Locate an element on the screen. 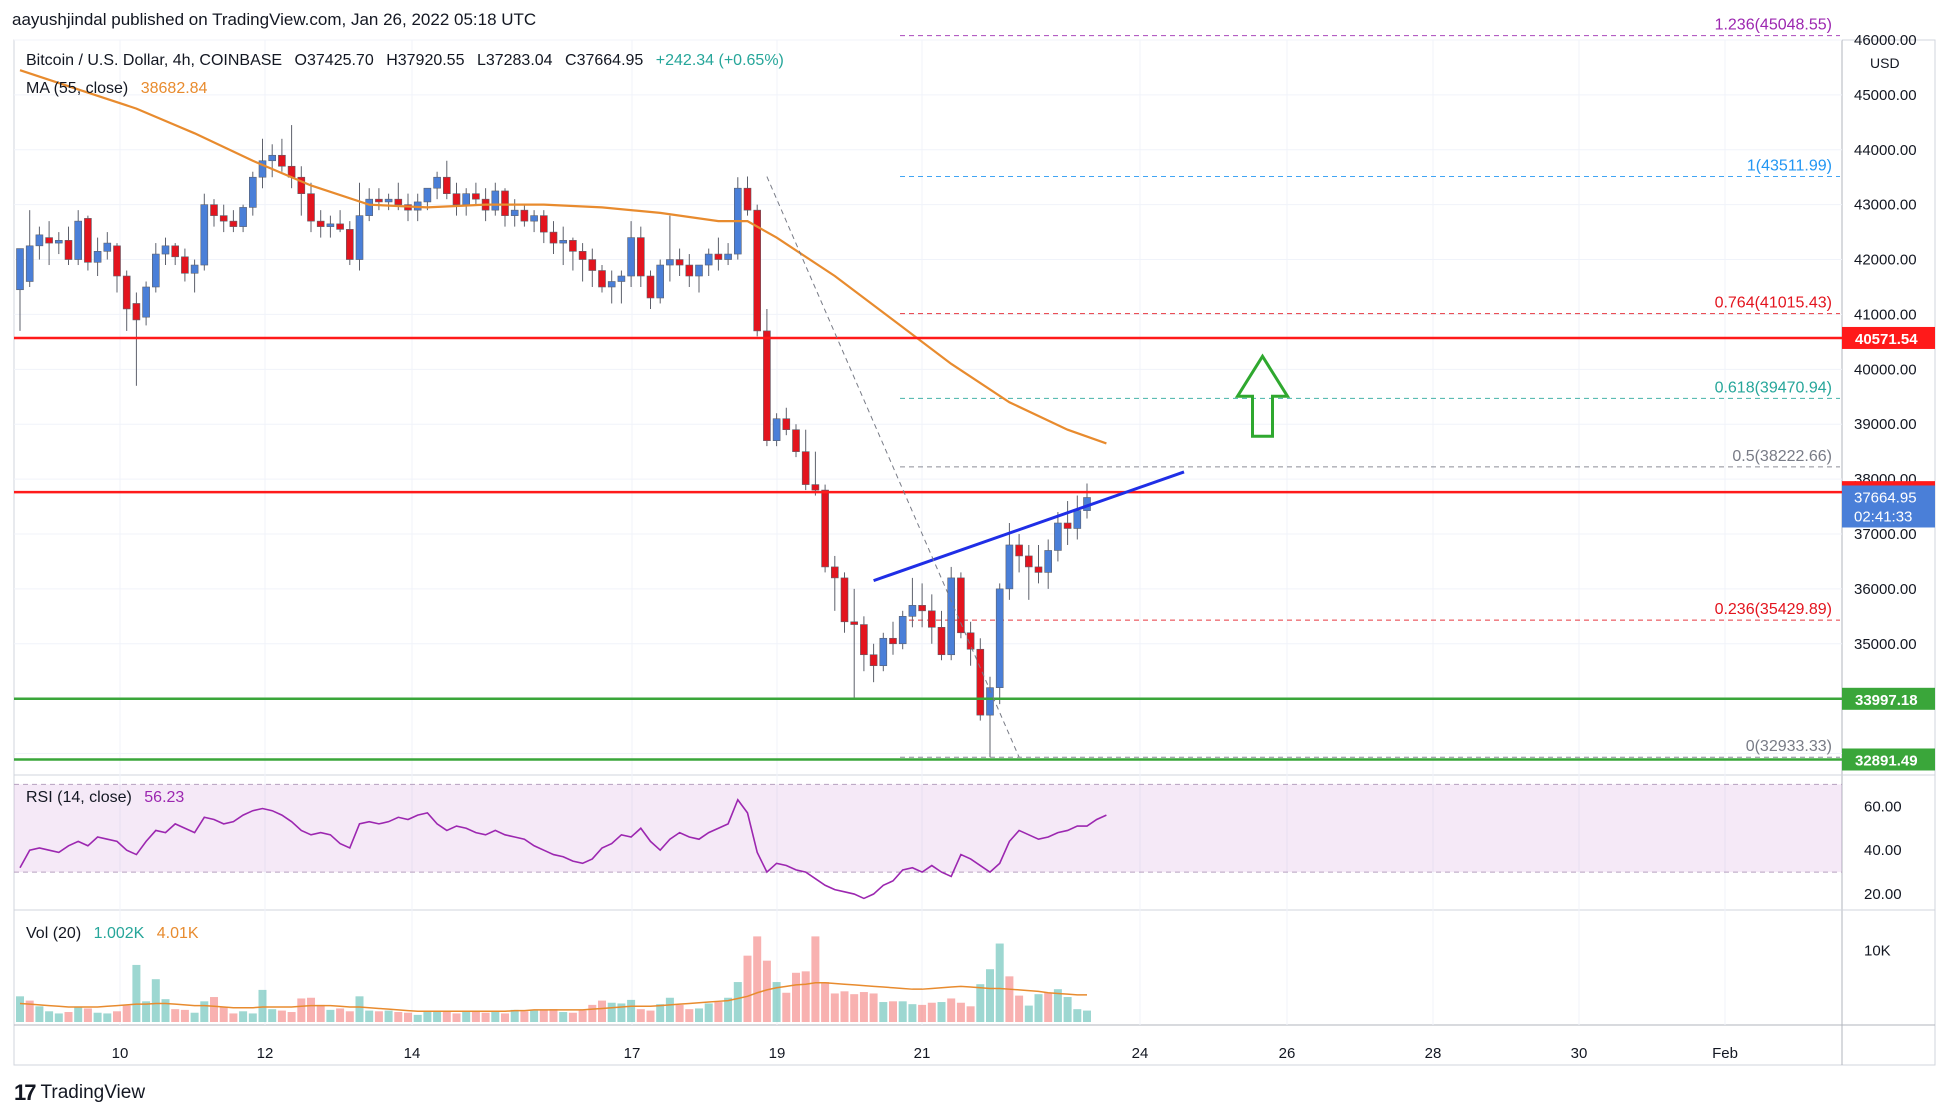 The width and height of the screenshot is (1950, 1118). brand-name: TradingView is located at coordinates (93, 1092).